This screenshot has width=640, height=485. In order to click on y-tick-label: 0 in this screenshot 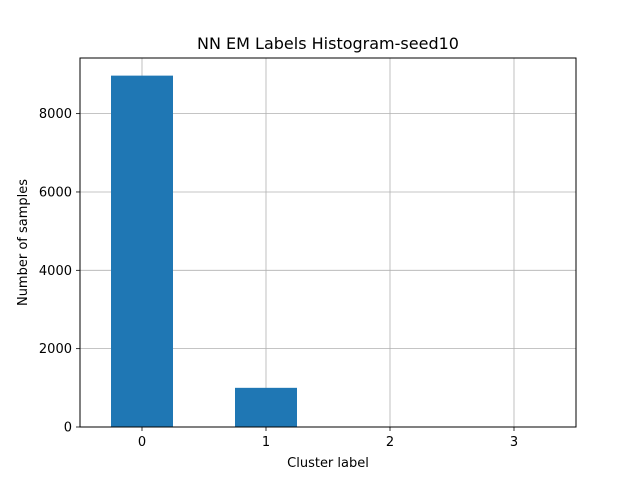, I will do `click(68, 428)`.